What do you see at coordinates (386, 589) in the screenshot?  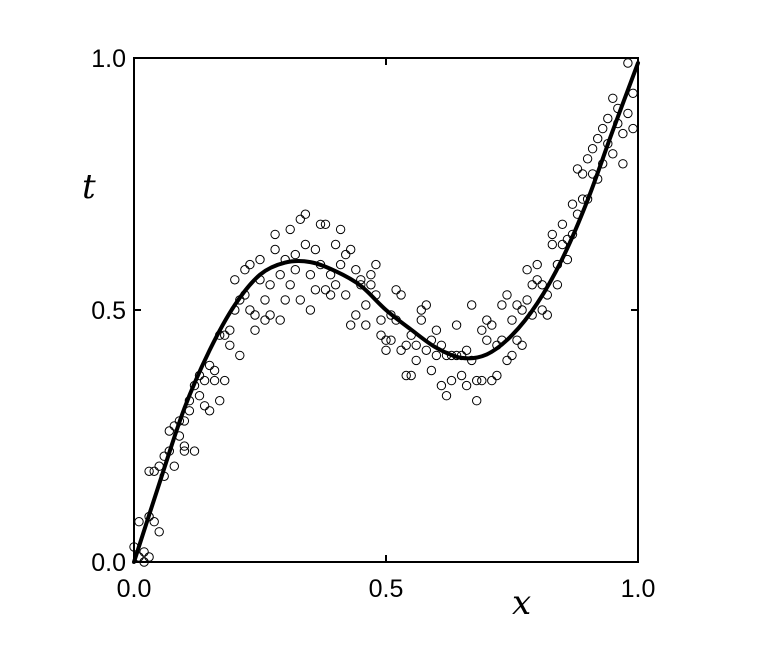 I see `x-tick-label-1: 0.5` at bounding box center [386, 589].